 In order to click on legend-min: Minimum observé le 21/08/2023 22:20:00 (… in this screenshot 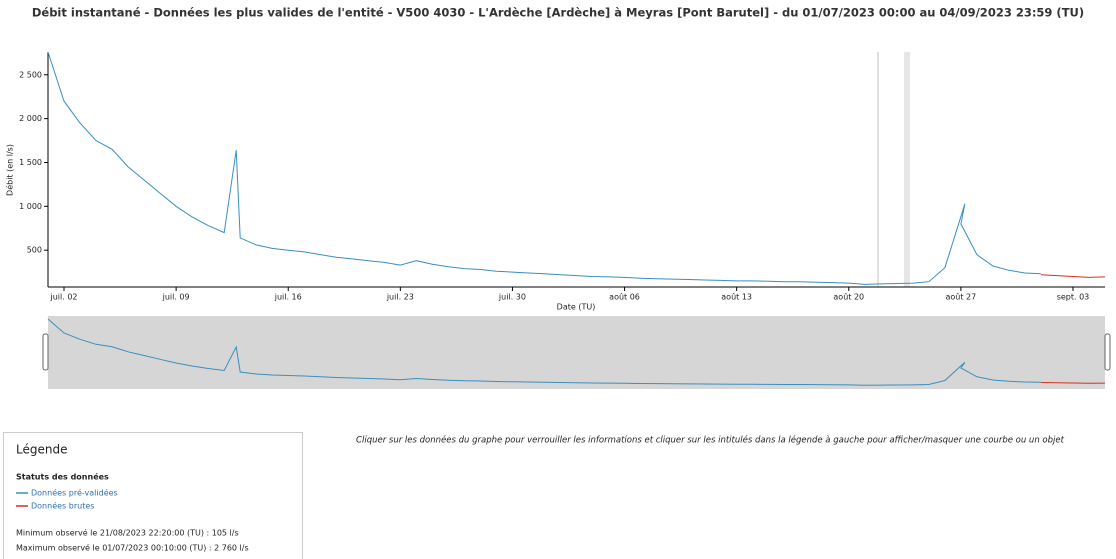, I will do `click(127, 533)`.